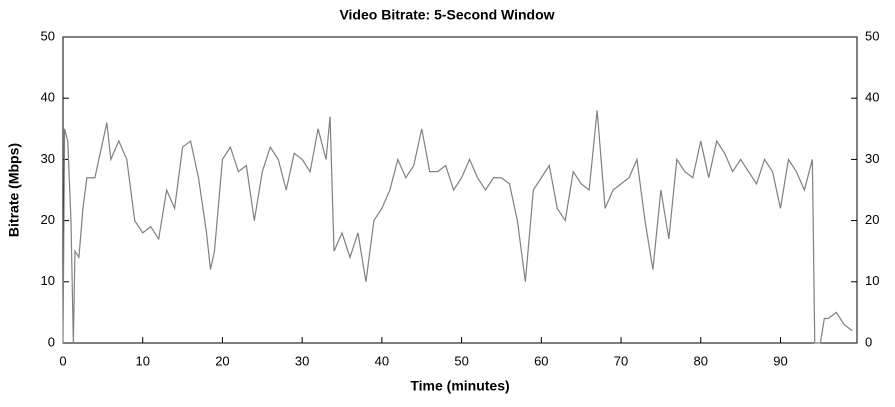 This screenshot has width=895, height=407. Describe the element at coordinates (51, 341) in the screenshot. I see `y-tick-label: 0` at that location.